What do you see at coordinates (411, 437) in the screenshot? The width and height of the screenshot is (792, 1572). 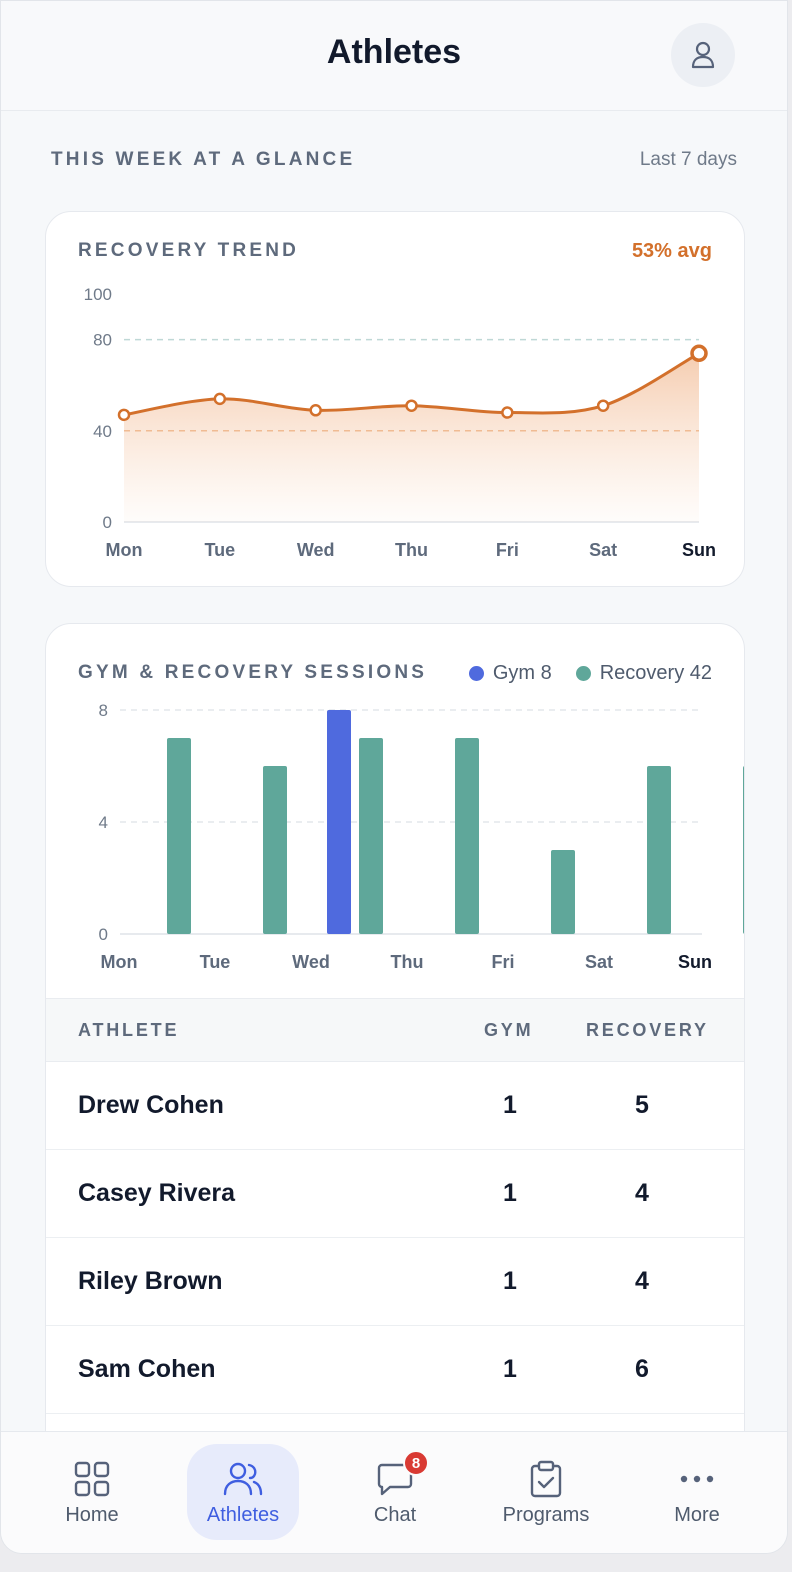 I see `recovery-area` at bounding box center [411, 437].